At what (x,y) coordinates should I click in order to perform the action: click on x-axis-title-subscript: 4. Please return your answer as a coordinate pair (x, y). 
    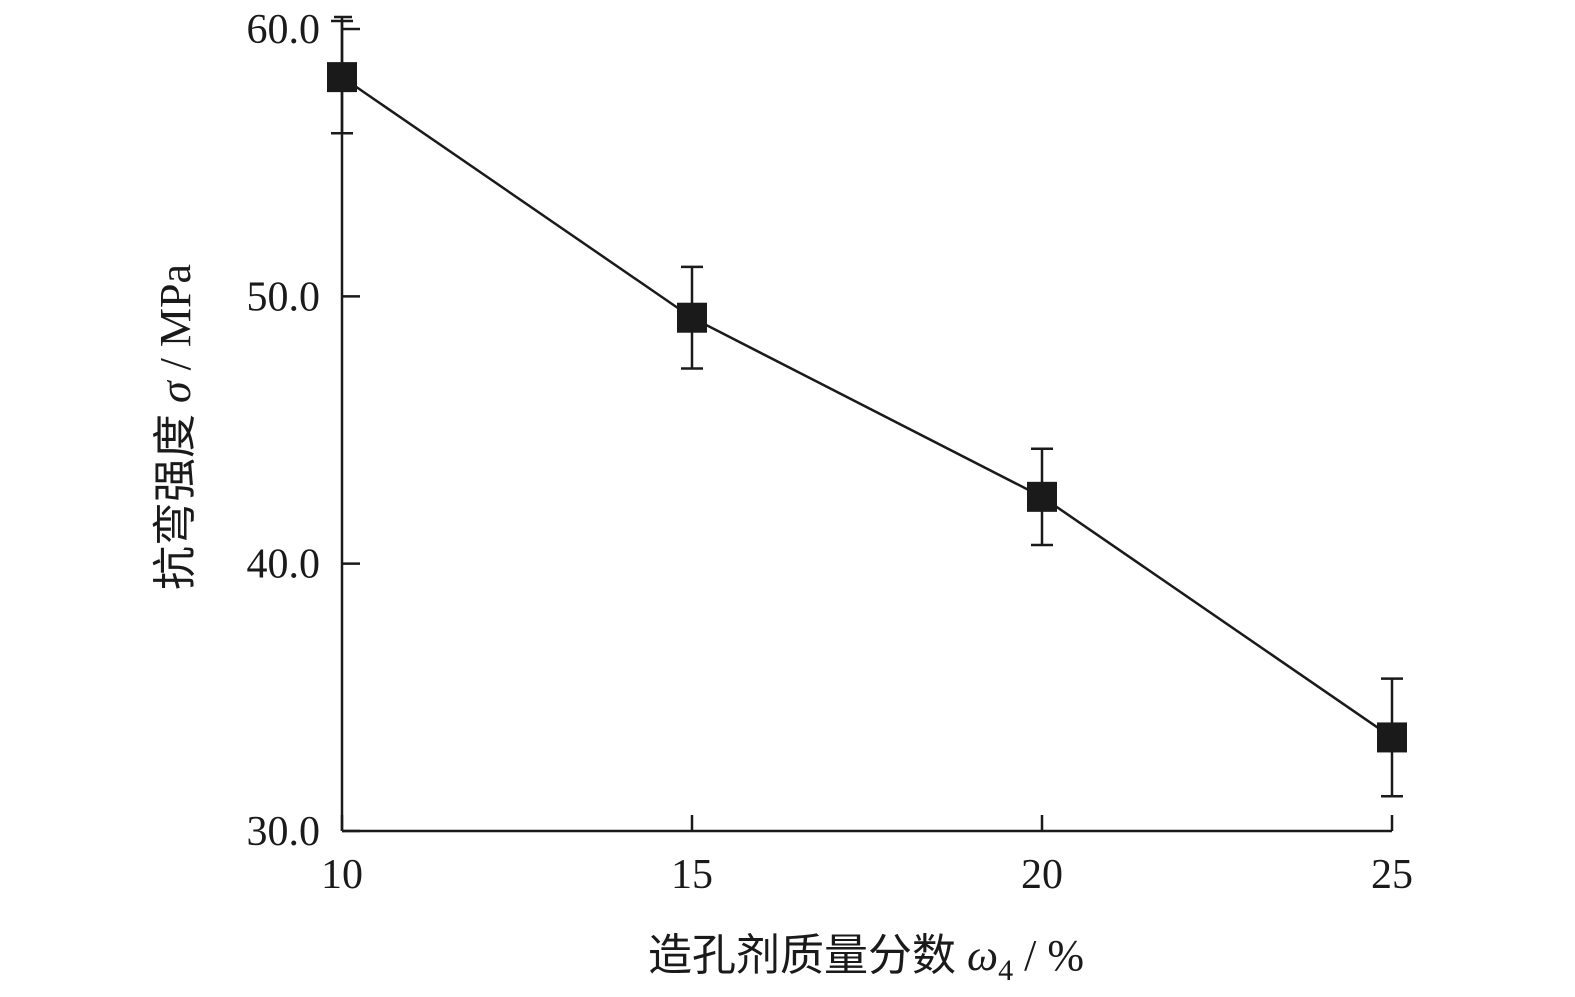
    Looking at the image, I should click on (1005, 970).